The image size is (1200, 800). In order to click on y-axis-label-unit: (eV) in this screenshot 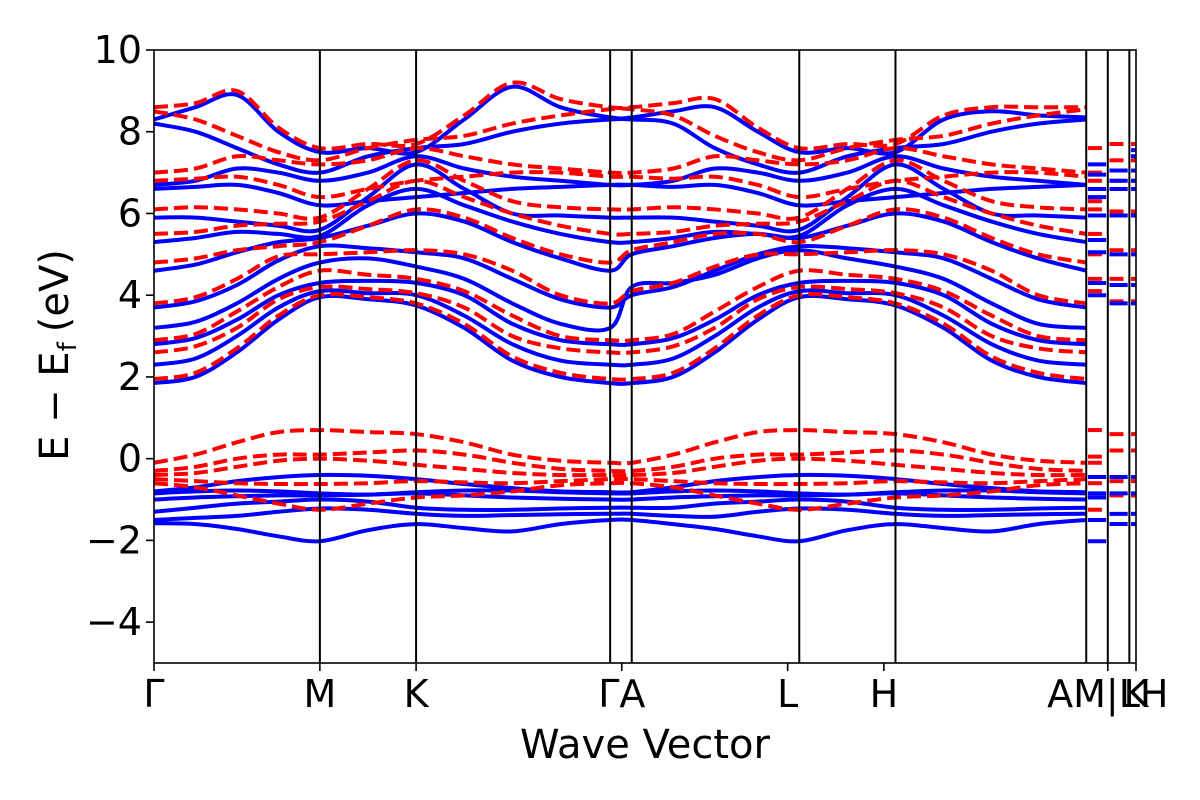, I will do `click(55, 290)`.